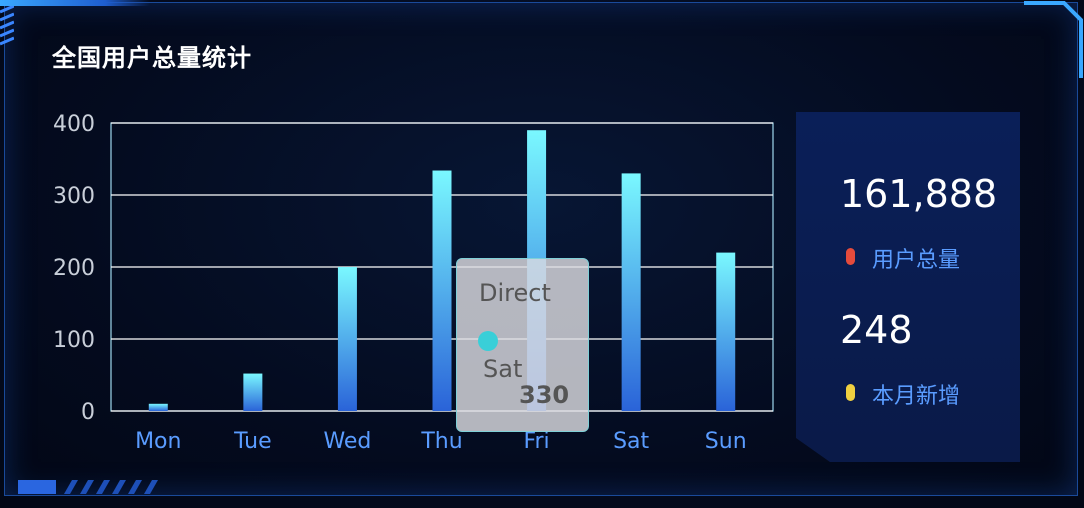 The width and height of the screenshot is (1084, 508). Describe the element at coordinates (919, 194) in the screenshot. I see `total-users-value: 161,888` at that location.